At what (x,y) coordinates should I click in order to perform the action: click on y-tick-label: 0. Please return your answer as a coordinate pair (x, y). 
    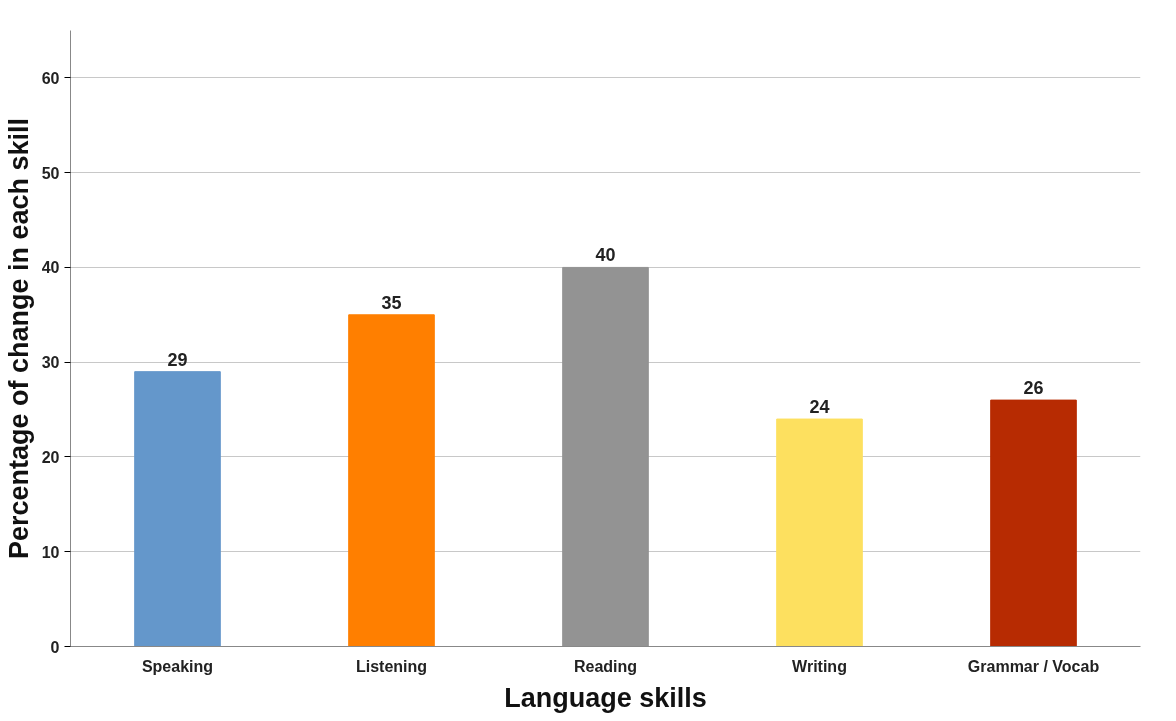
    Looking at the image, I should click on (55, 647).